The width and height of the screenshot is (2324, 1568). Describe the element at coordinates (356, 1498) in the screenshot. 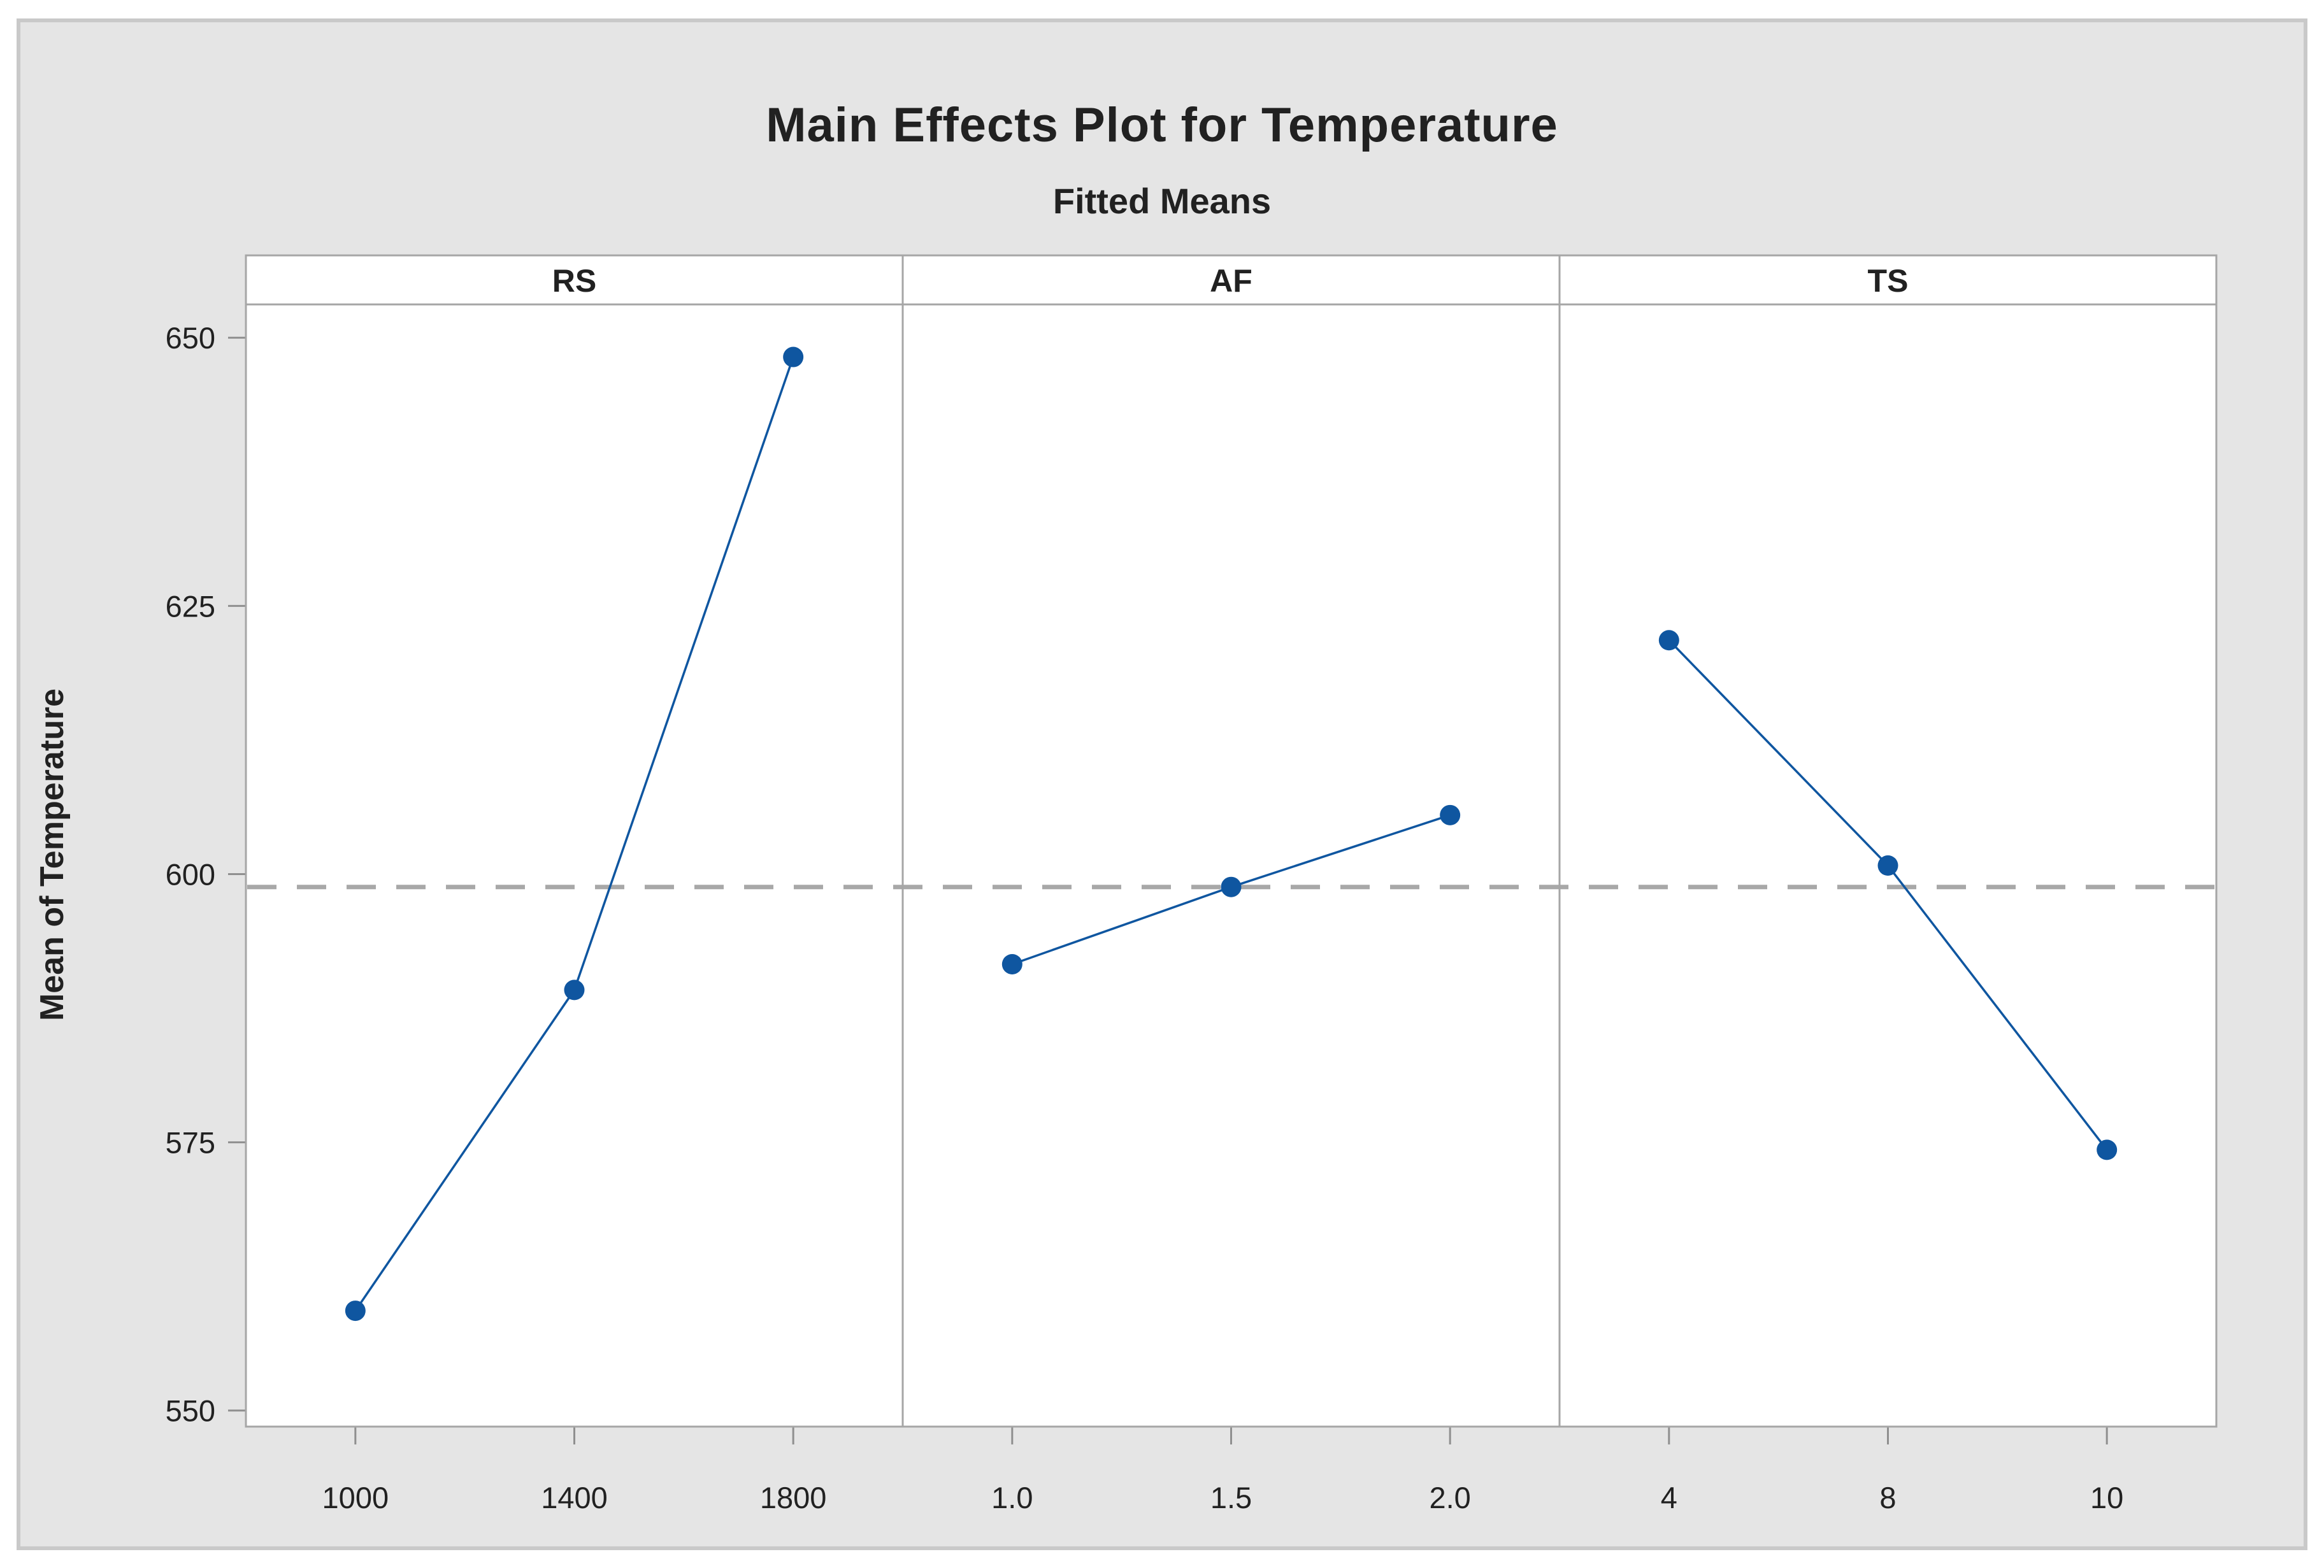

I see `x-tick-label: 1000` at that location.